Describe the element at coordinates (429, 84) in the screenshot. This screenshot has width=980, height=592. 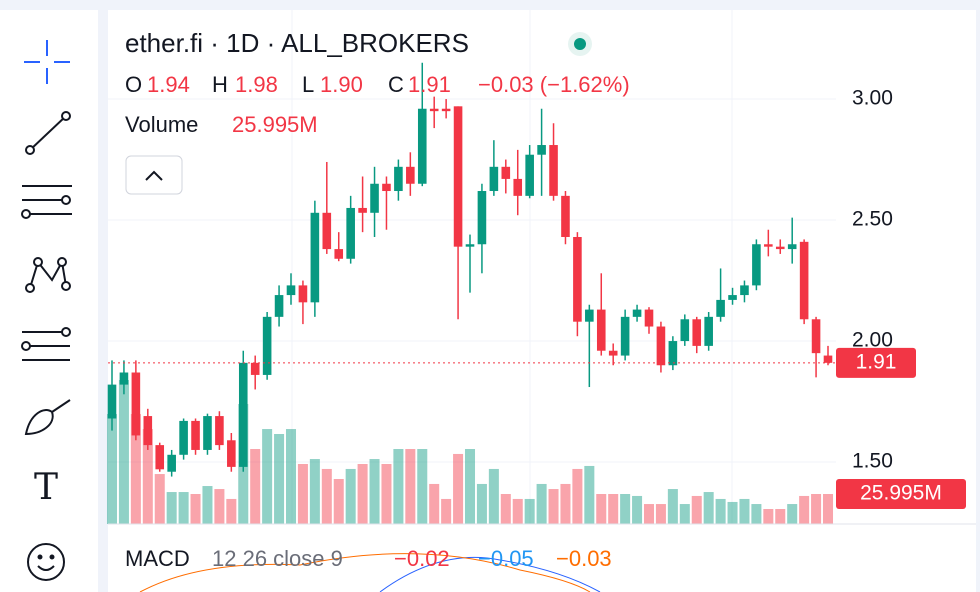
I see `c-value: 1.91` at that location.